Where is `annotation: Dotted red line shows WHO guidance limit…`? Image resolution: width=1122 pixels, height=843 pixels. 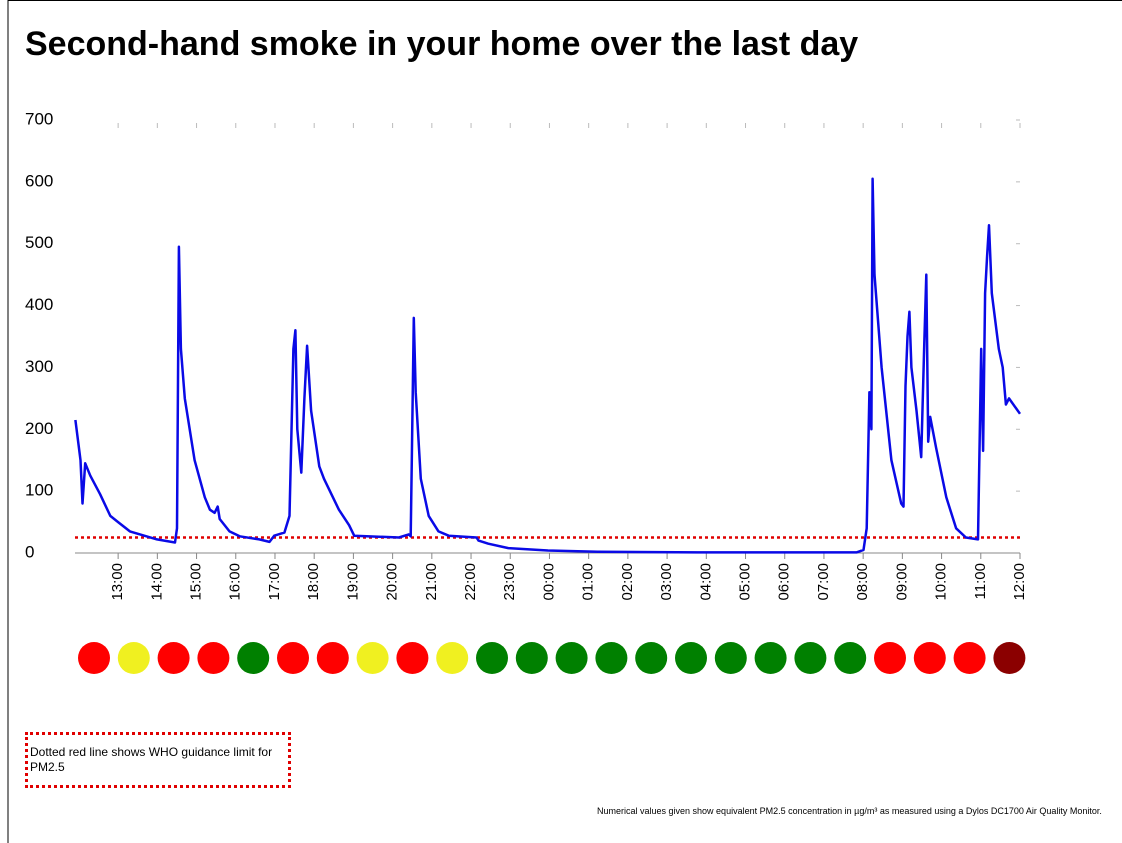
annotation: Dotted red line shows WHO guidance limit… is located at coordinates (158, 760).